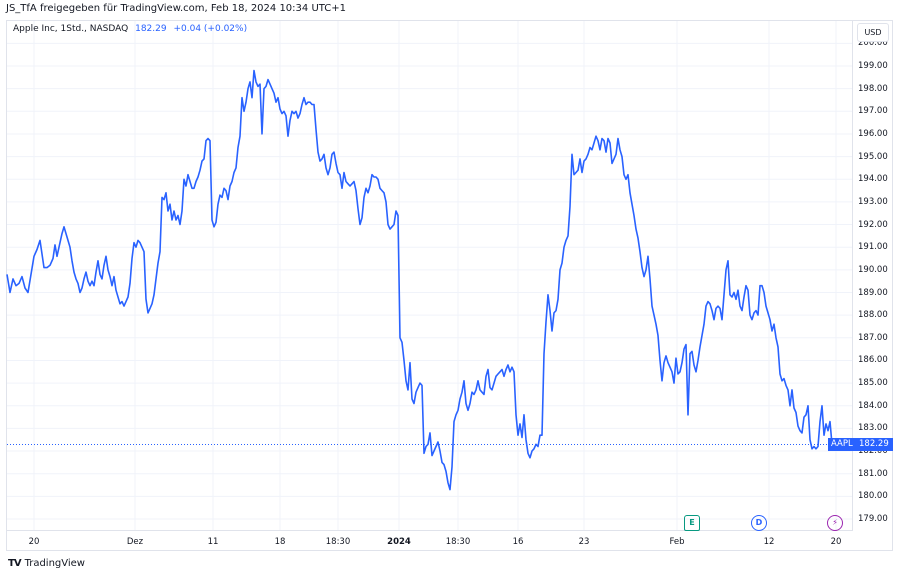 Image resolution: width=900 pixels, height=577 pixels. What do you see at coordinates (873, 224) in the screenshot?
I see `price-tick-label: 192.00` at bounding box center [873, 224].